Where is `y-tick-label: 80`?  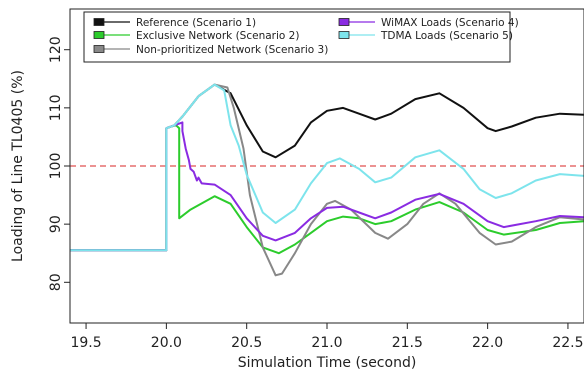
y-tick-label: 80 is located at coordinates (56, 282).